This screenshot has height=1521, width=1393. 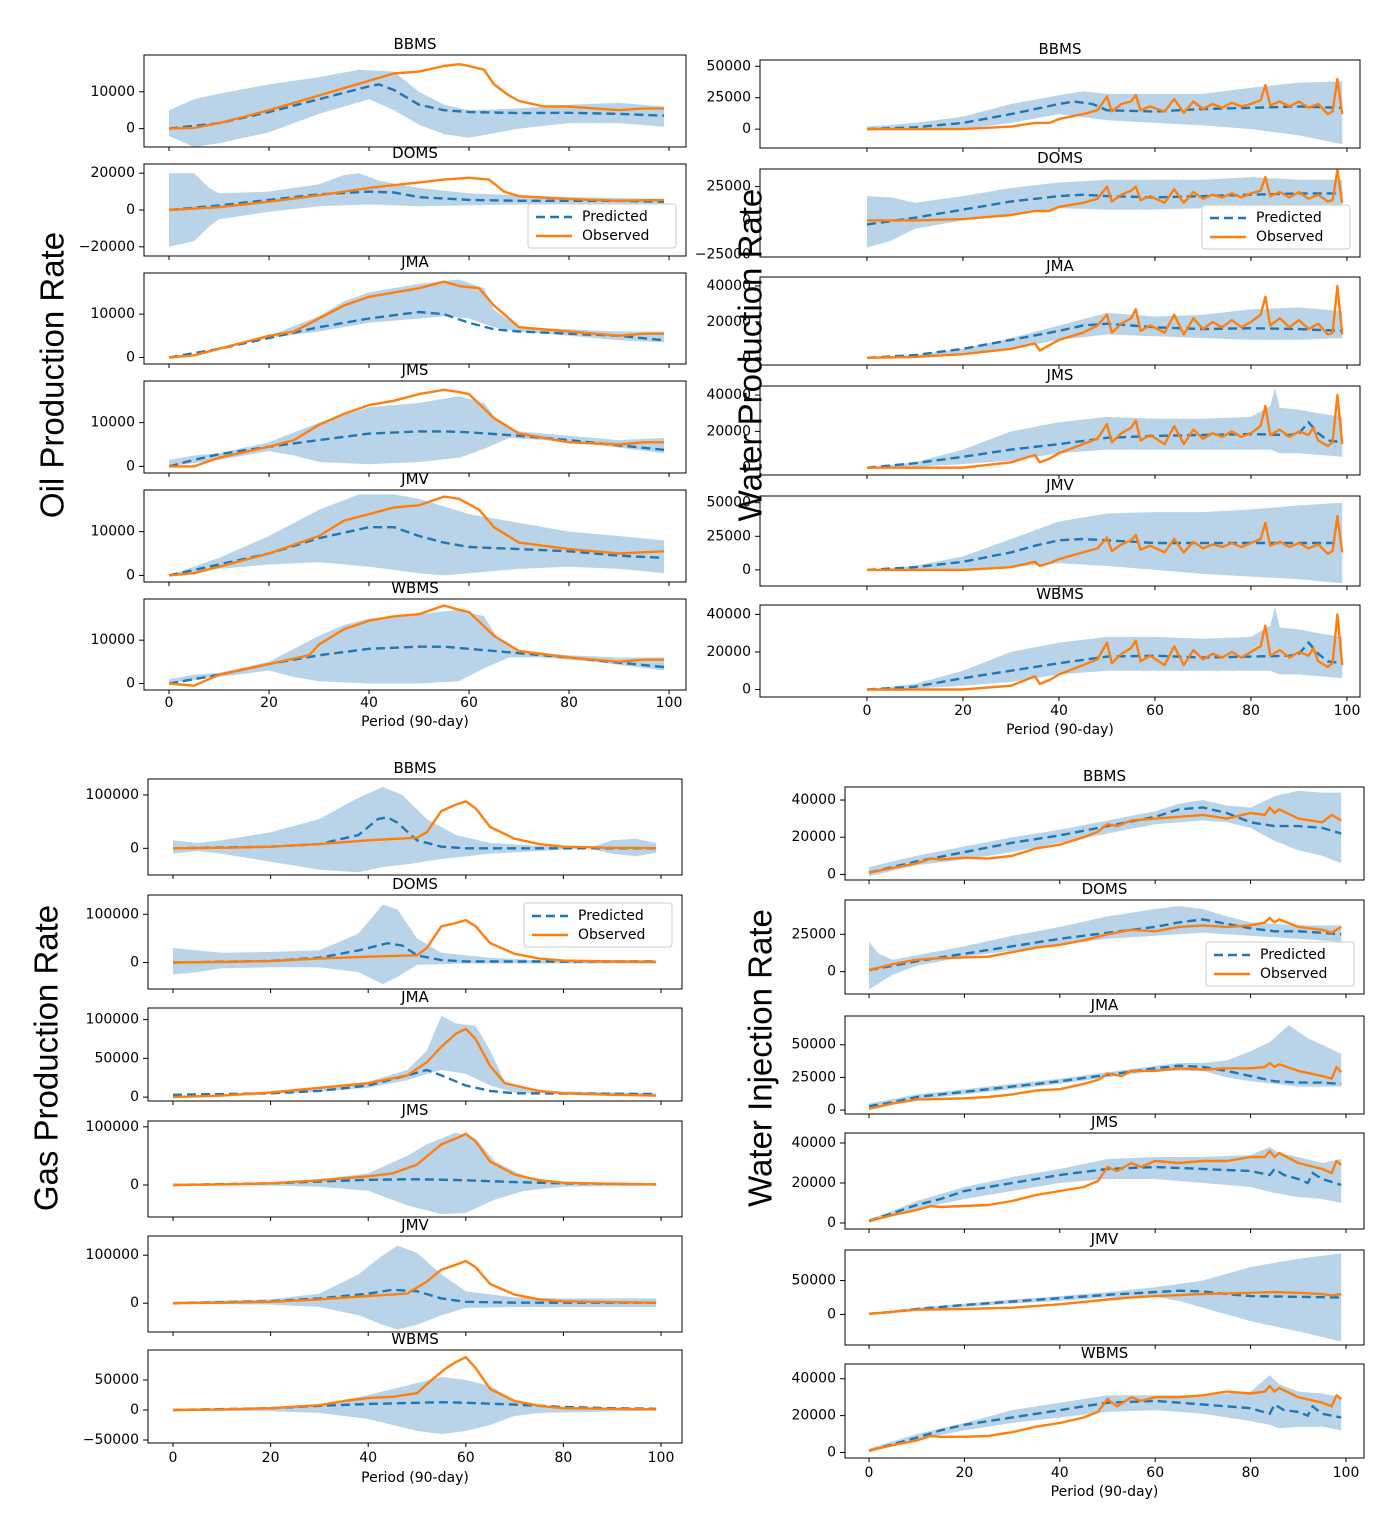 What do you see at coordinates (1060, 730) in the screenshot?
I see `x-axis-label: Period (90-day)` at bounding box center [1060, 730].